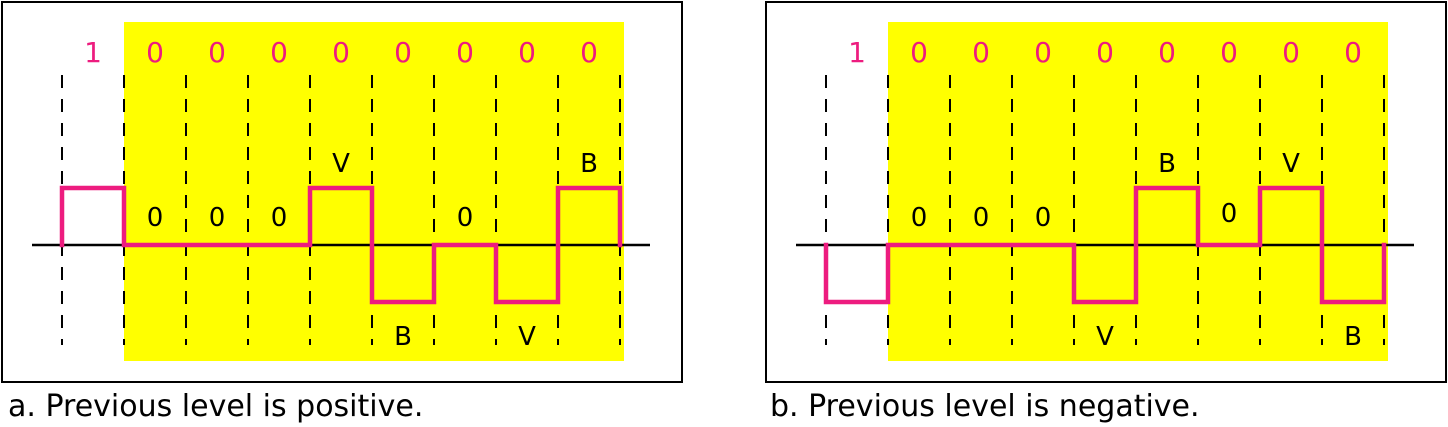  Describe the element at coordinates (216, 406) in the screenshot. I see `caption-previous-positive: a. Previous level is positive.` at that location.